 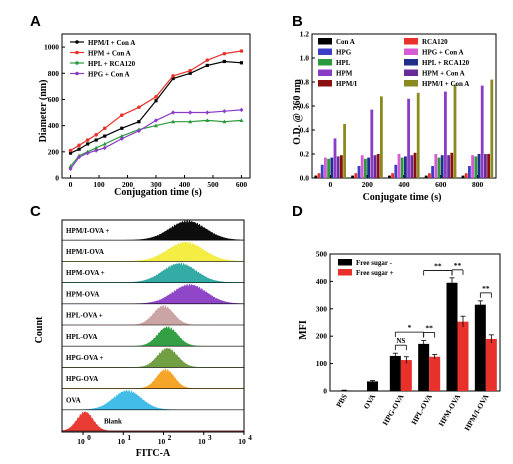 What do you see at coordinates (305, 82) in the screenshot?
I see `panel-b-ytick-label: 0.8` at bounding box center [305, 82].